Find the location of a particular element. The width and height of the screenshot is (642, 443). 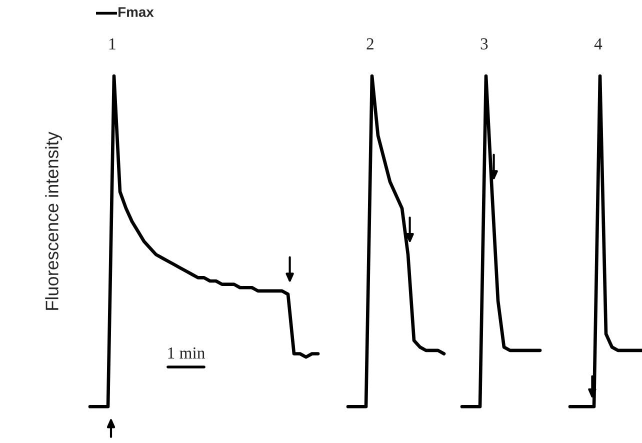

text: 3 is located at coordinates (484, 44).